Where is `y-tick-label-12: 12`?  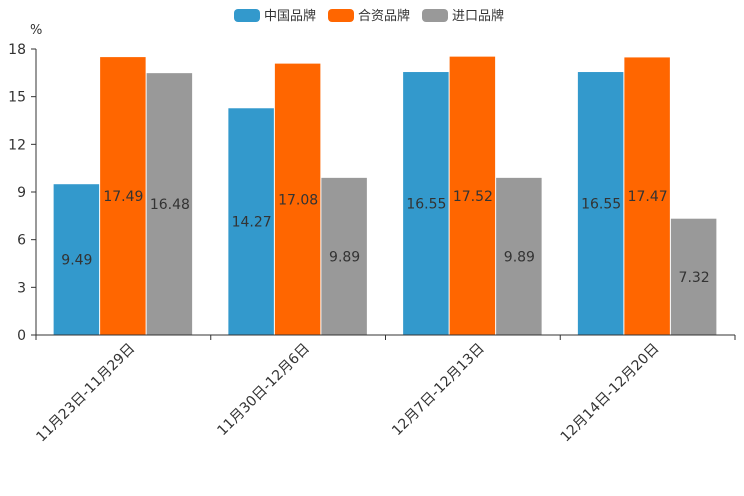 y-tick-label-12: 12 is located at coordinates (17, 145).